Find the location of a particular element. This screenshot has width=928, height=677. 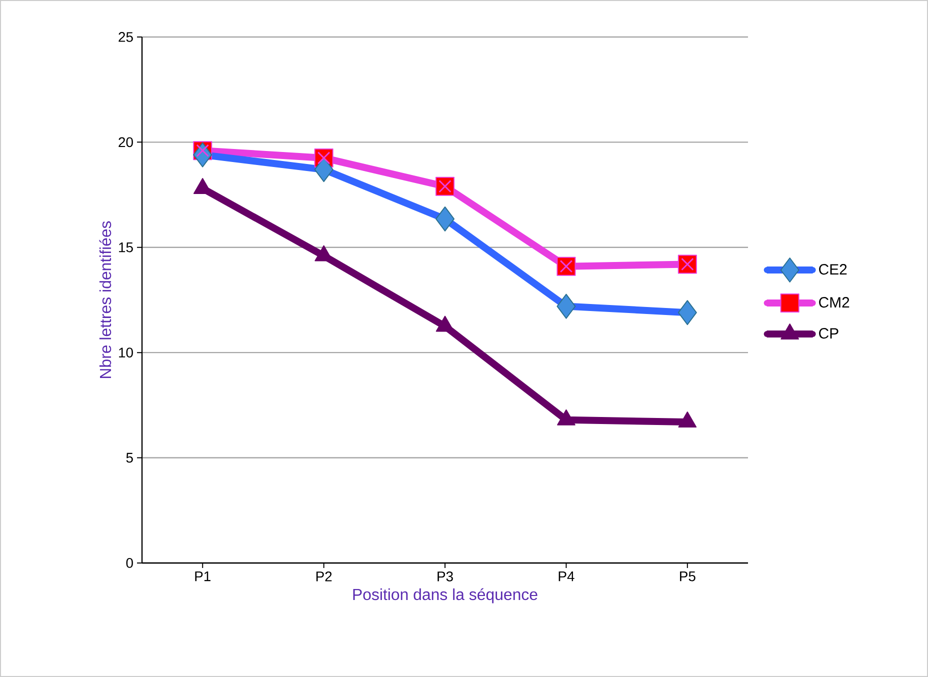

y-axis-title: Nbre lettres identifiées is located at coordinates (105, 299).